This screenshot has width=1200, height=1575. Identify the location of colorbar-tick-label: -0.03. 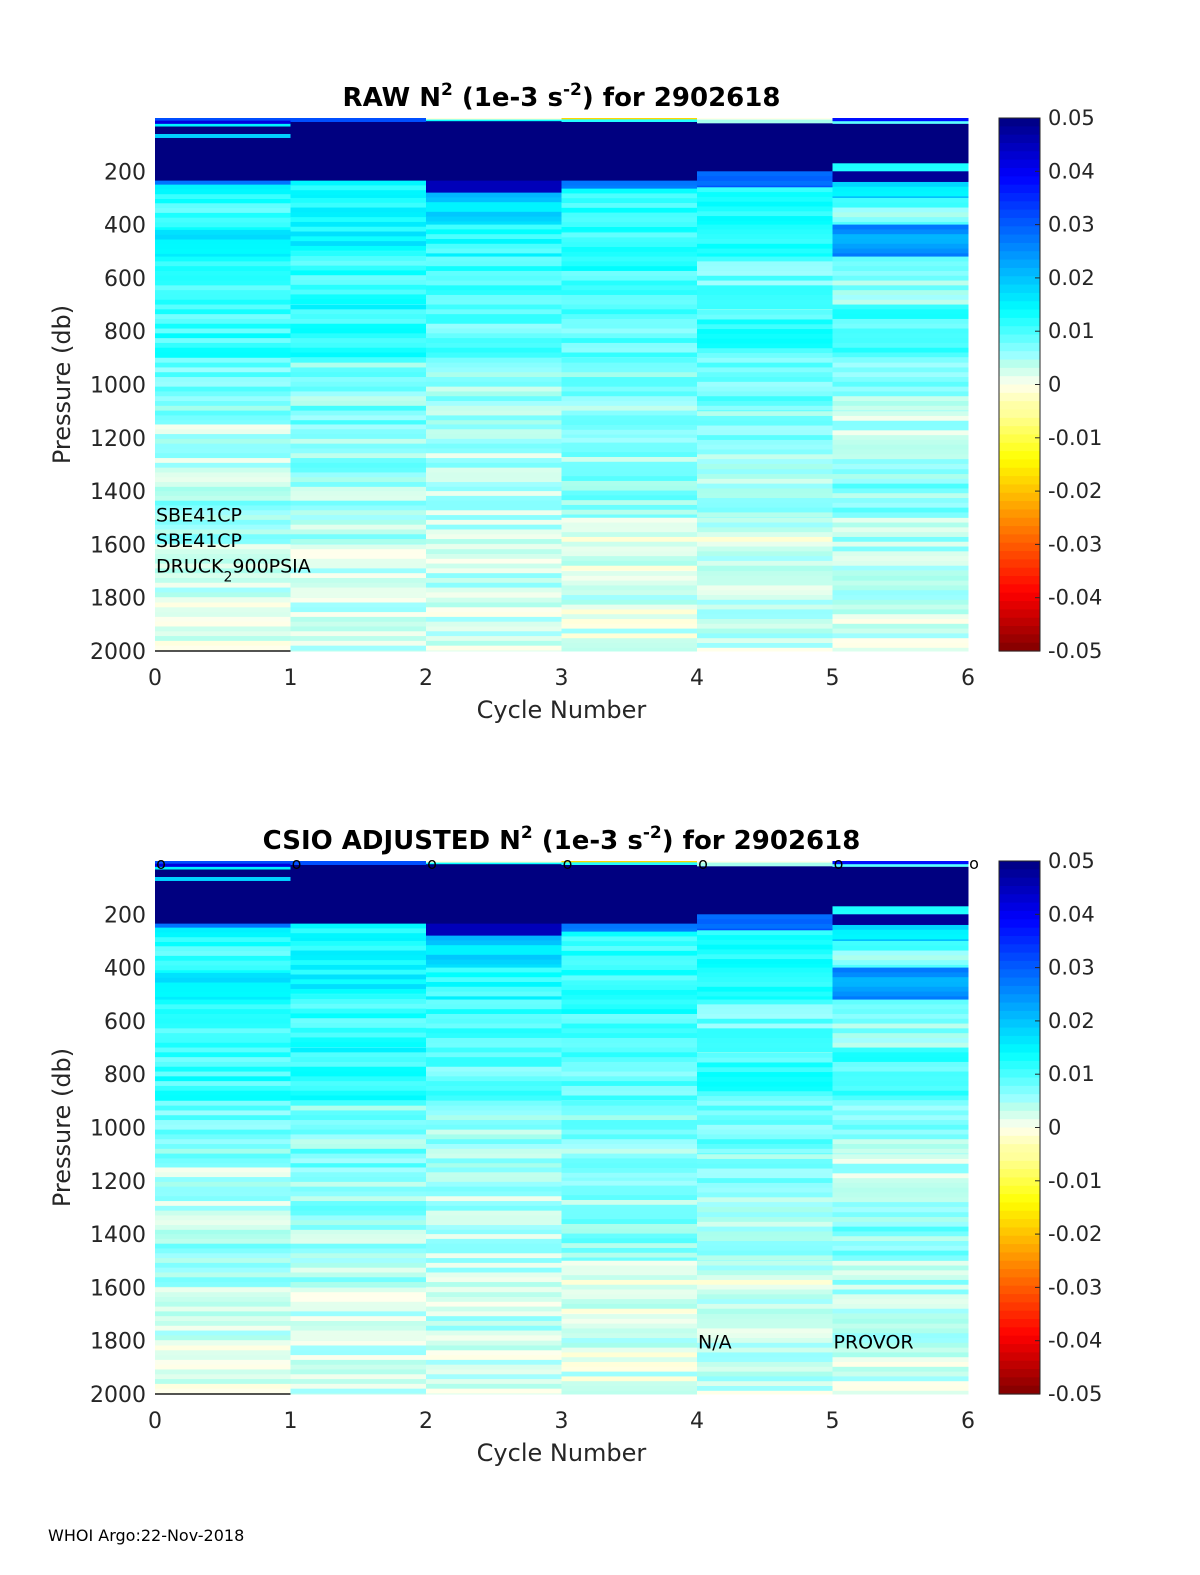
(1075, 544).